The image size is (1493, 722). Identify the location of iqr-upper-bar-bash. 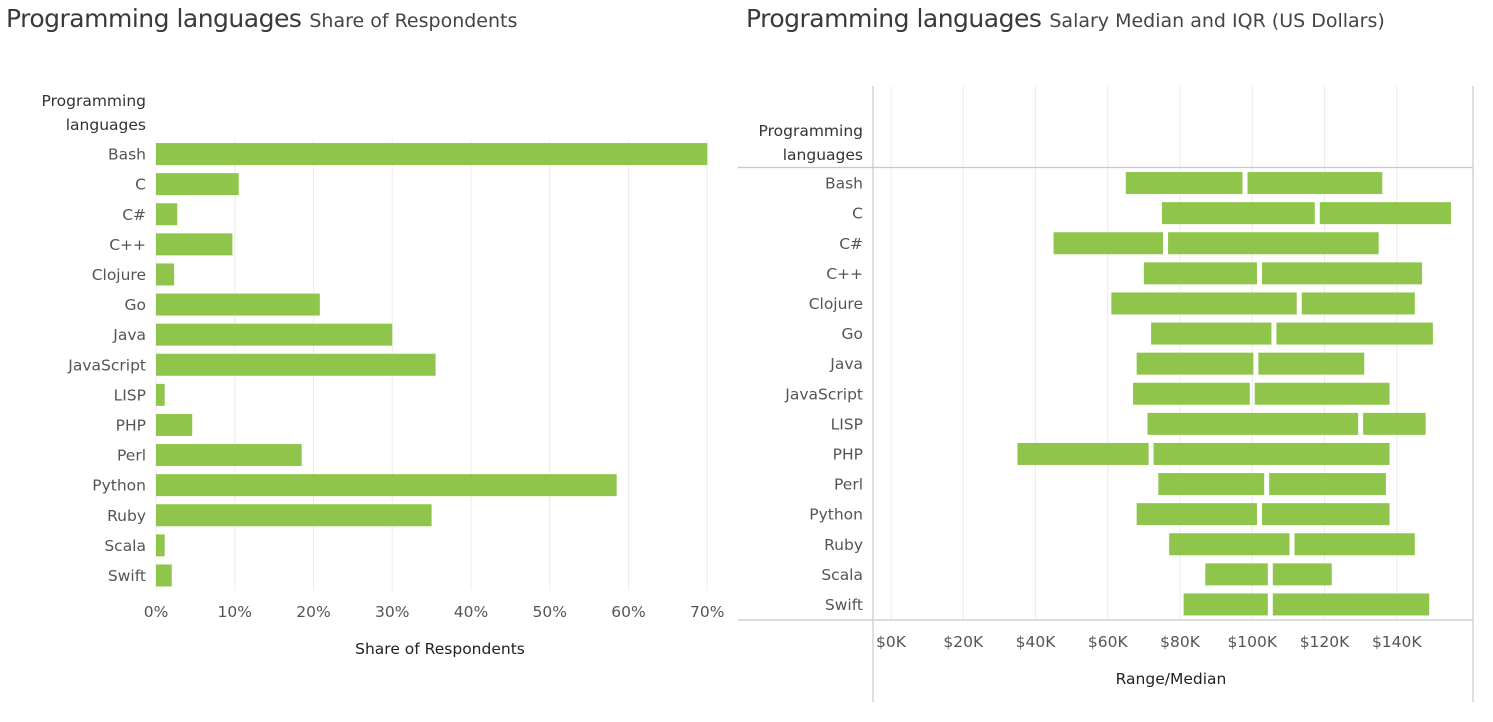
(1315, 183).